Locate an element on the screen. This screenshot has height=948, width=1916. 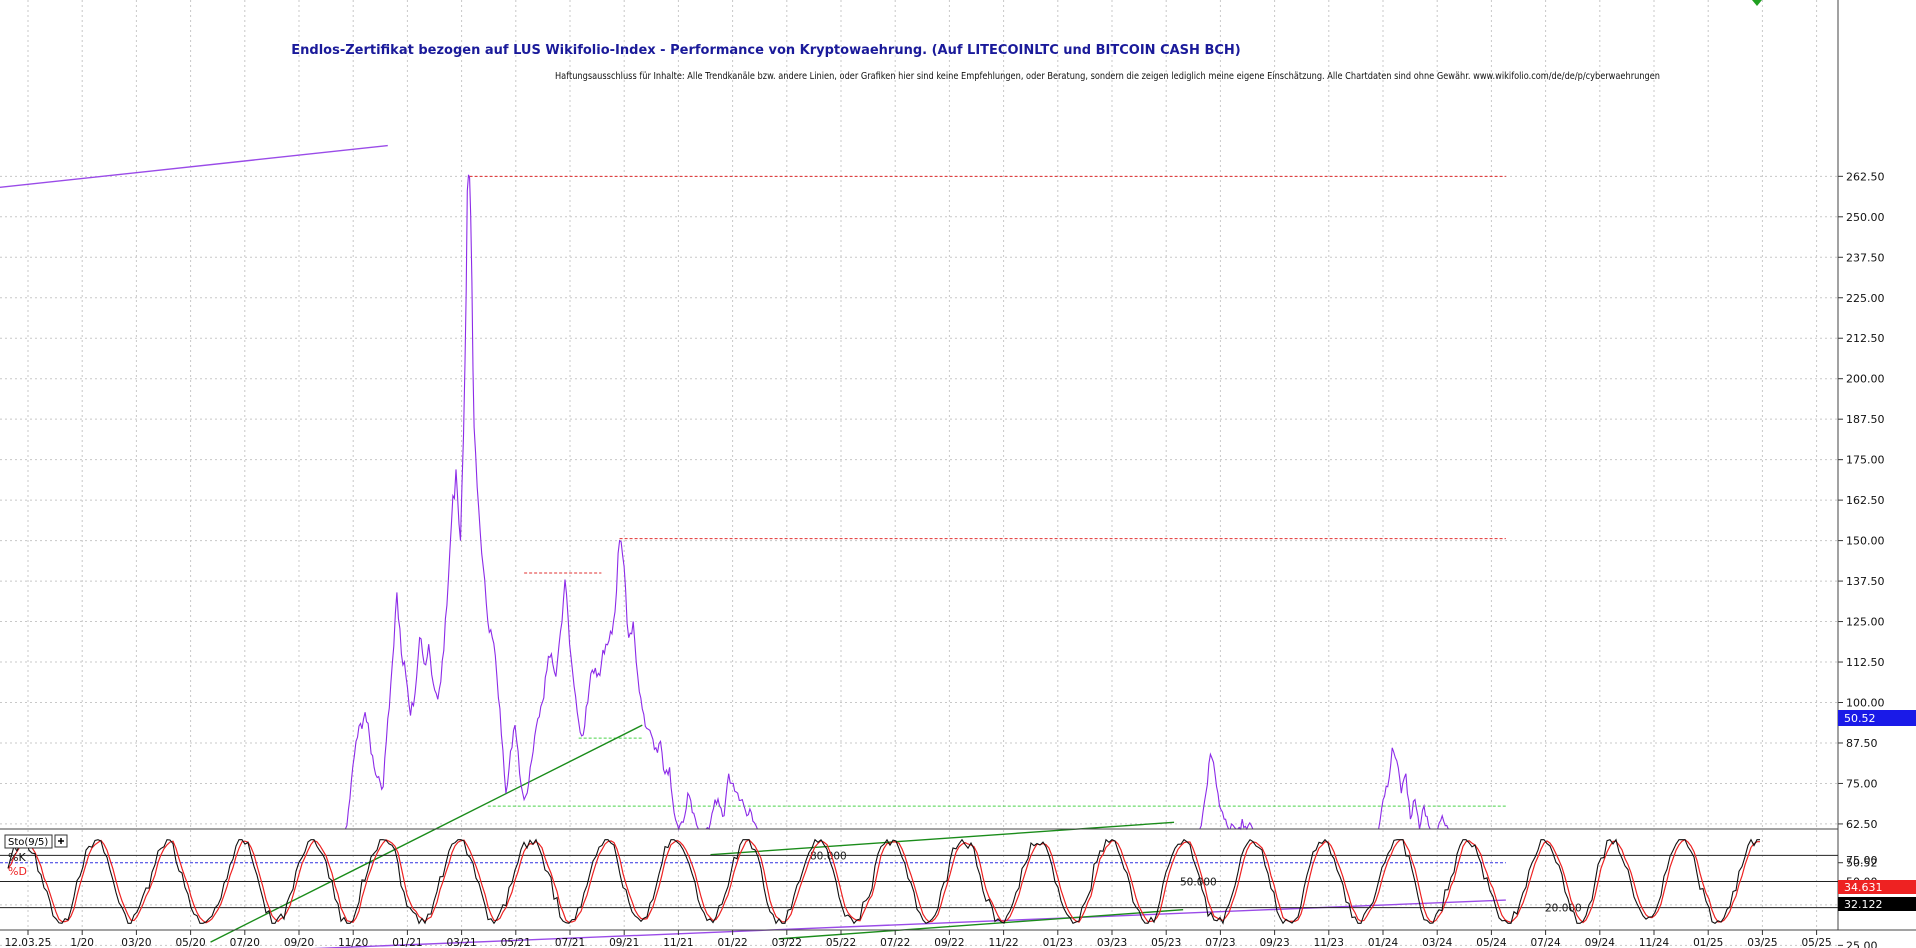
x-tick-label: 11/20 is located at coordinates (353, 942).